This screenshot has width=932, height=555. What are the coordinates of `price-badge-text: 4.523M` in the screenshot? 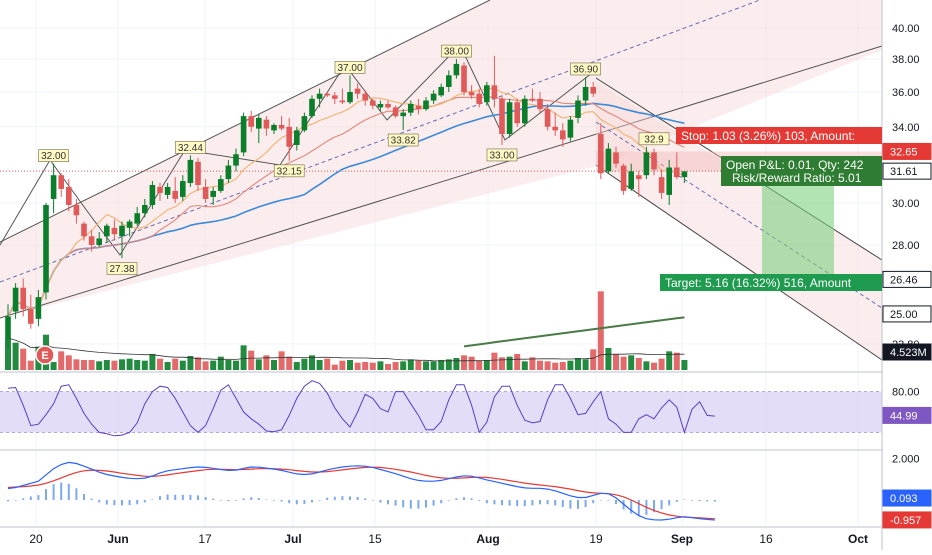 It's located at (908, 353).